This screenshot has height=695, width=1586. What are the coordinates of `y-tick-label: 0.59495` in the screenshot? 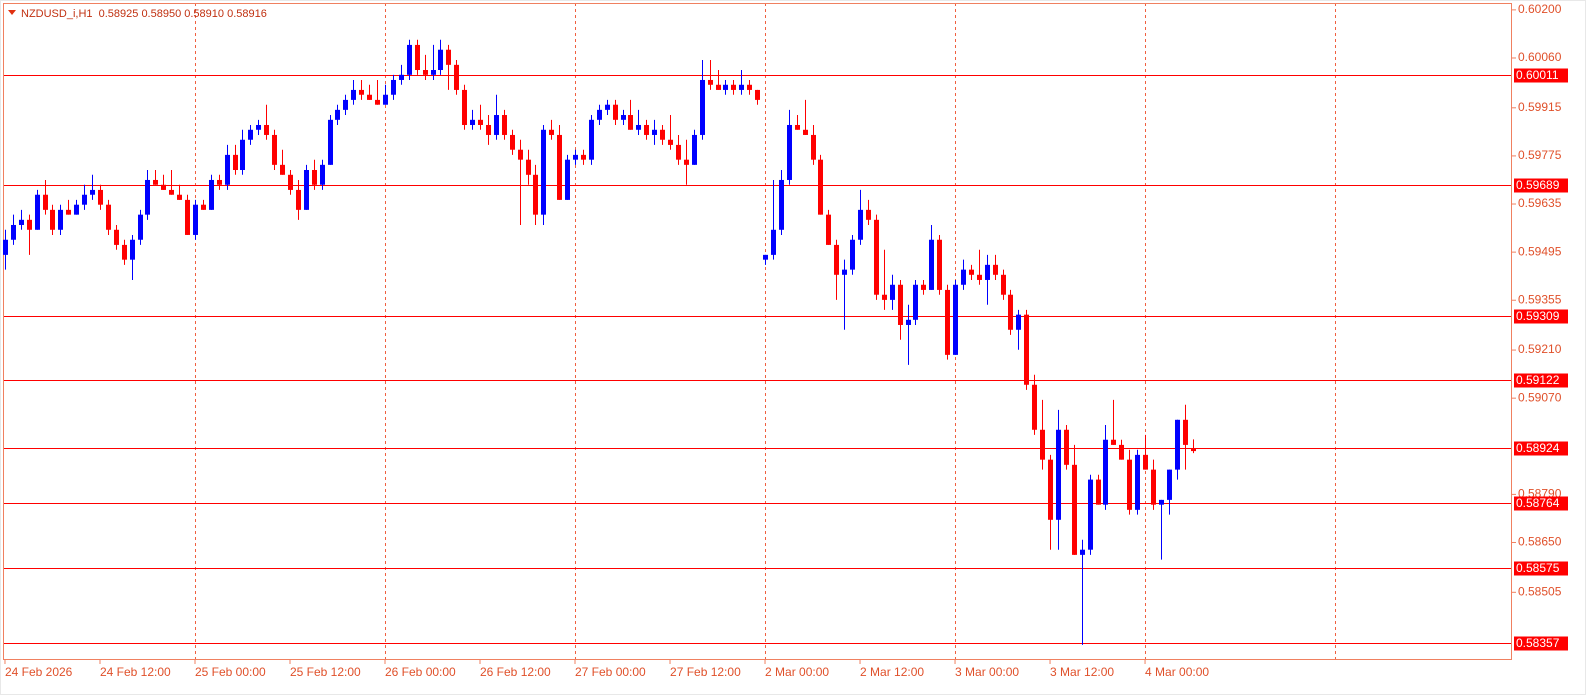 It's located at (1540, 251).